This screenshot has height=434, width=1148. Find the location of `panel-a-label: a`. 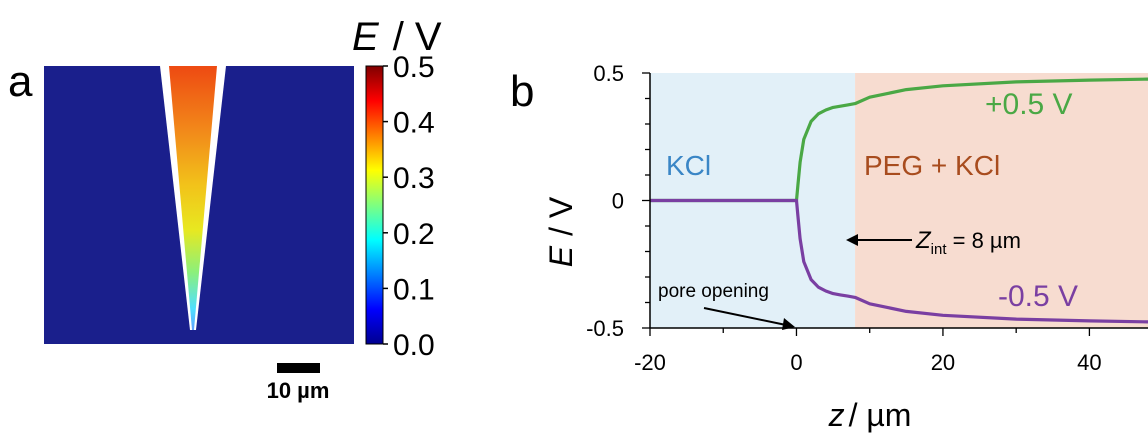

panel-a-label: a is located at coordinates (20, 81).